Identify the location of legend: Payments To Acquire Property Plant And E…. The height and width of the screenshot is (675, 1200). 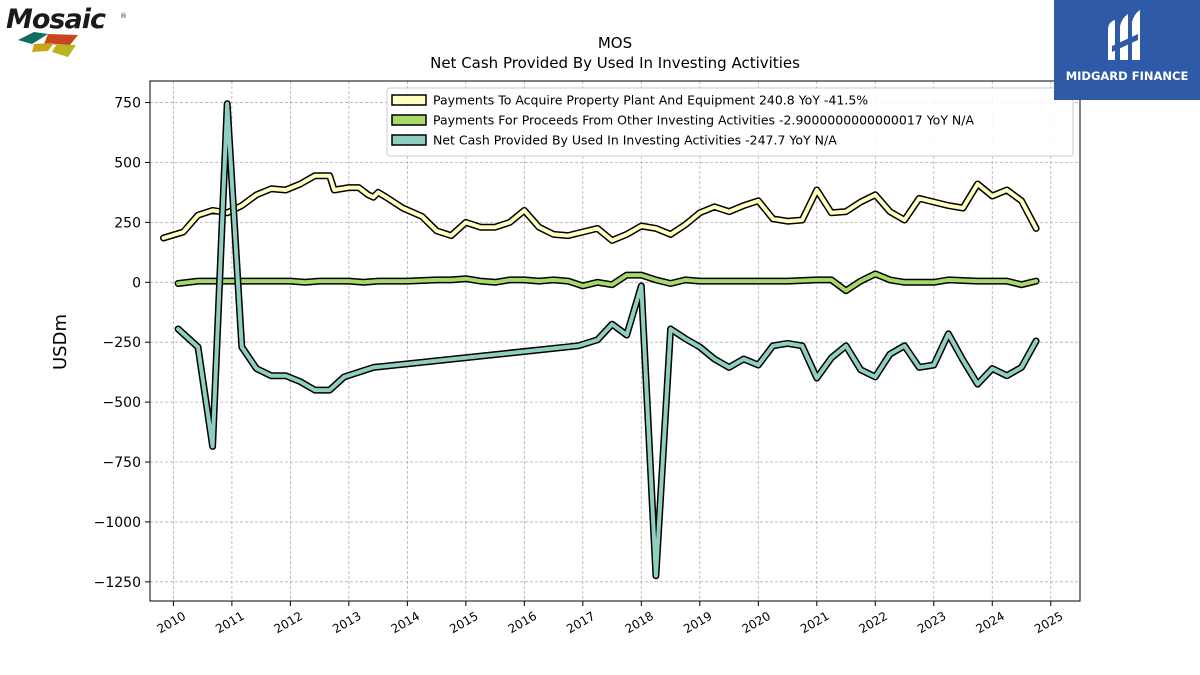
(730, 122).